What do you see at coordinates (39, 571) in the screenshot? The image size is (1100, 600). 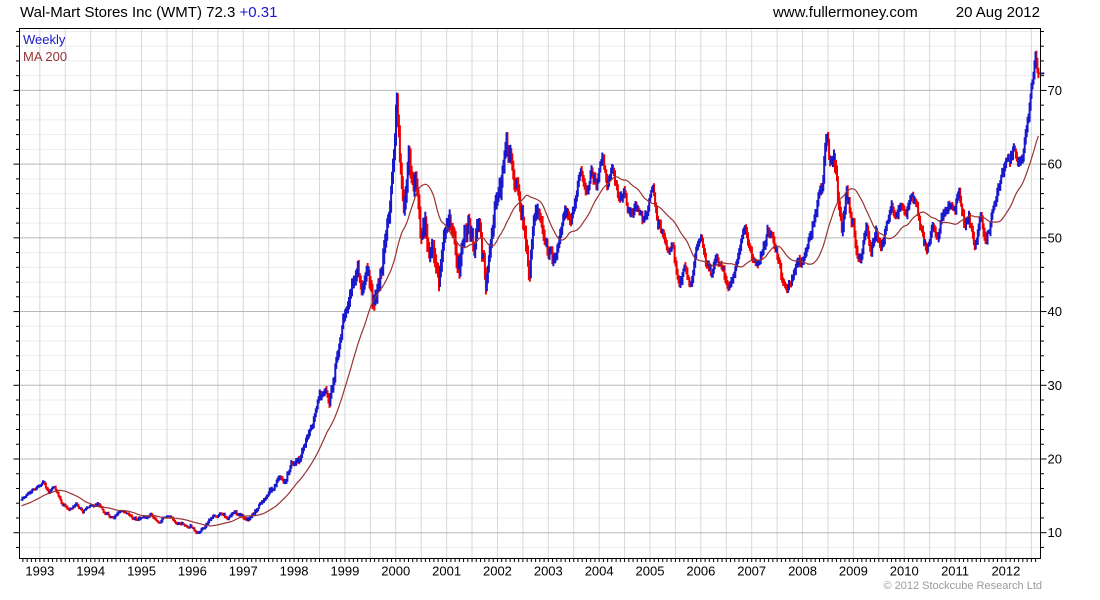 I see `axis-tick-label: 1993` at bounding box center [39, 571].